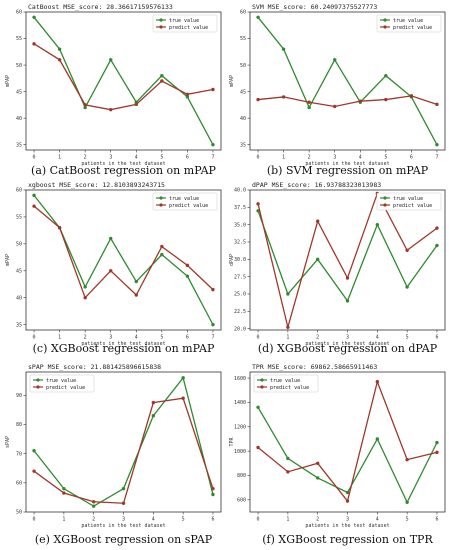 The width and height of the screenshot is (449, 550). What do you see at coordinates (314, 7) in the screenshot?
I see `chart-title: SVM MSE_score: 60.24097375527773` at bounding box center [314, 7].